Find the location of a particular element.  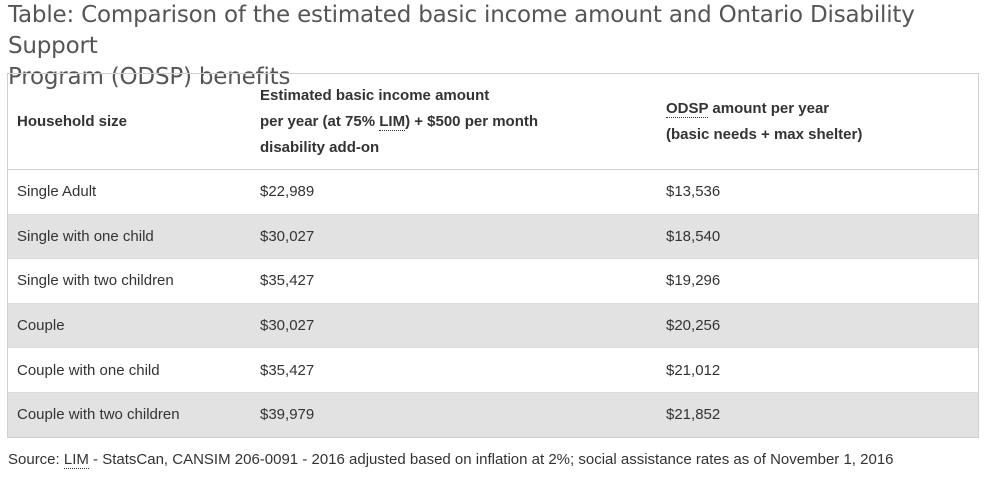

table-row: Couple $30,027 $20,256 is located at coordinates (493, 326).